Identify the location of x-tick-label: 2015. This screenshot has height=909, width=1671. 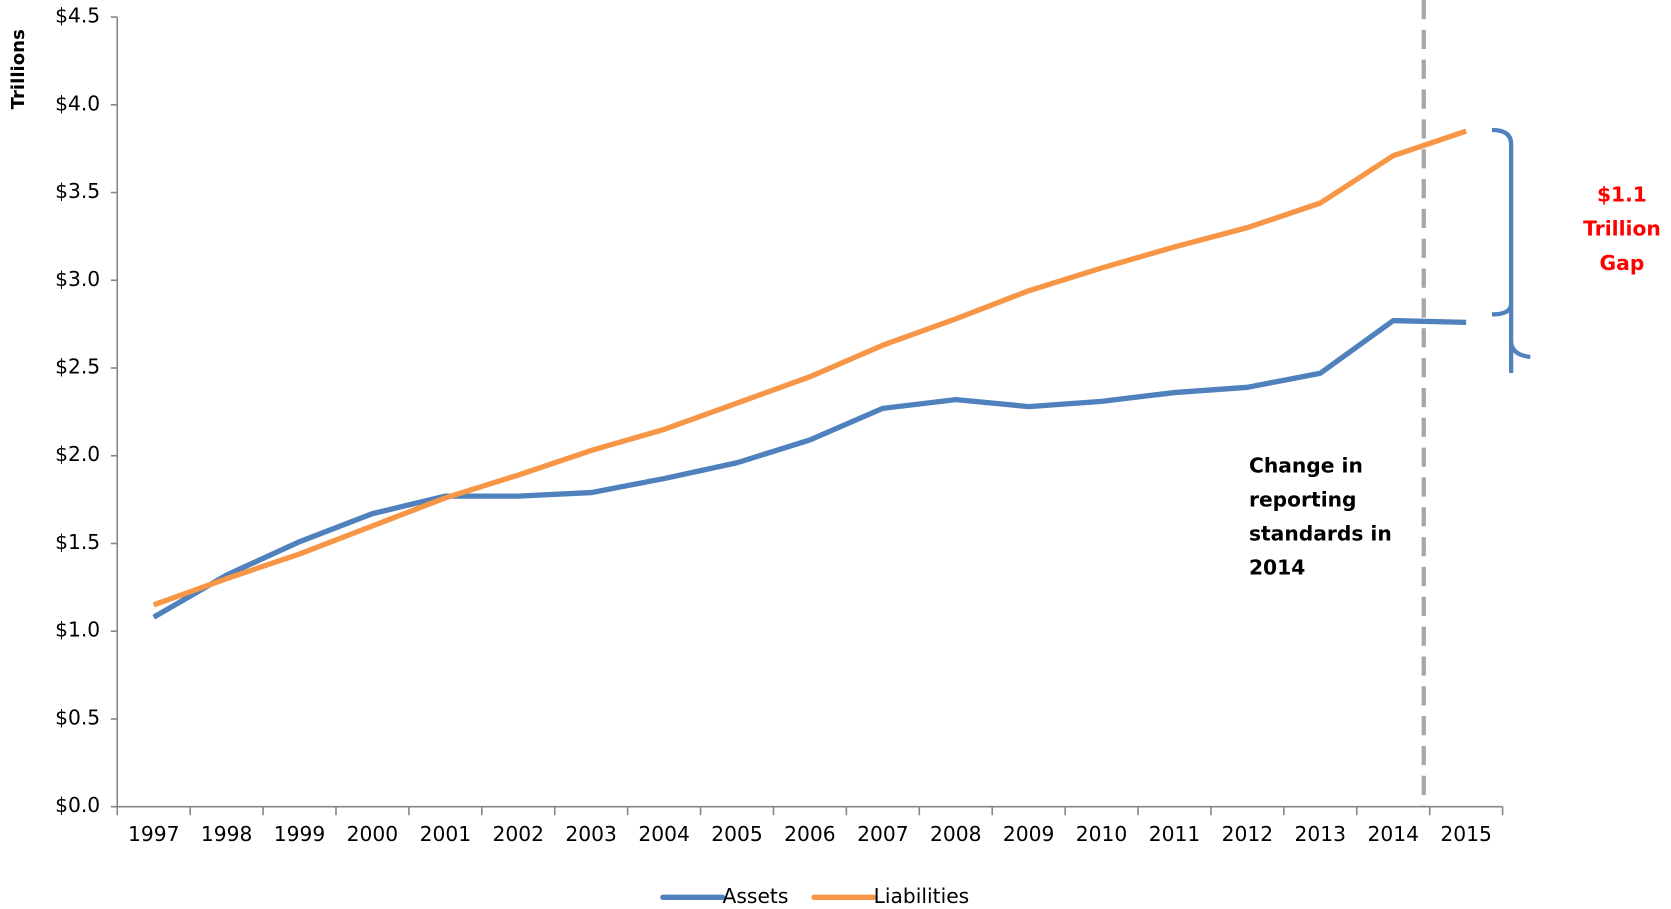
(1466, 834).